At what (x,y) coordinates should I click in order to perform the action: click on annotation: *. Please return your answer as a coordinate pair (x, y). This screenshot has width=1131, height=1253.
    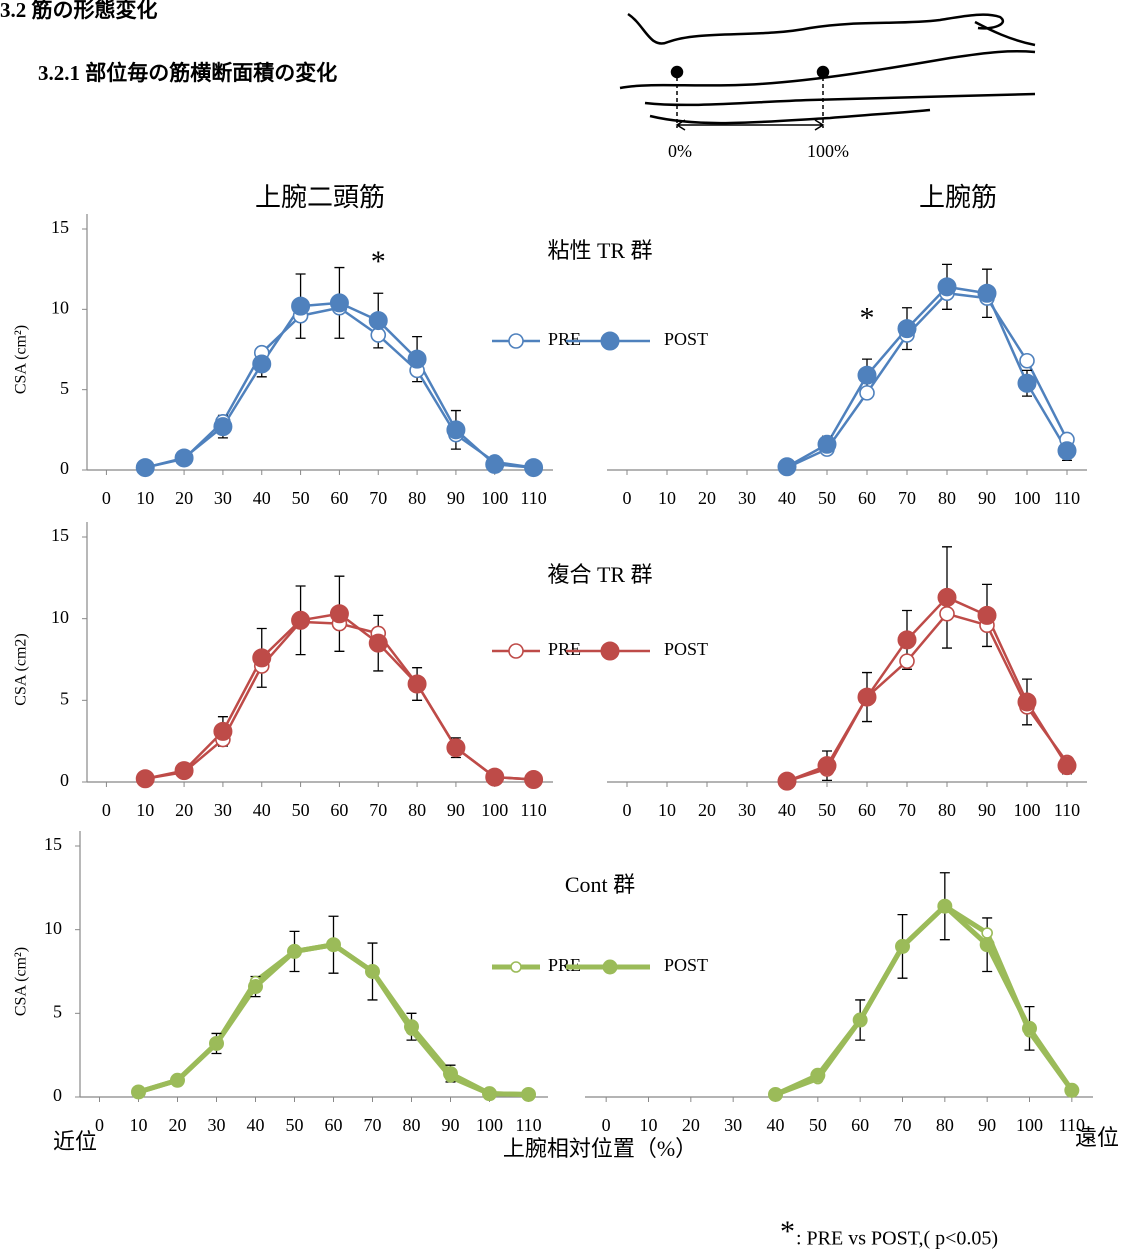
    Looking at the image, I should click on (867, 317).